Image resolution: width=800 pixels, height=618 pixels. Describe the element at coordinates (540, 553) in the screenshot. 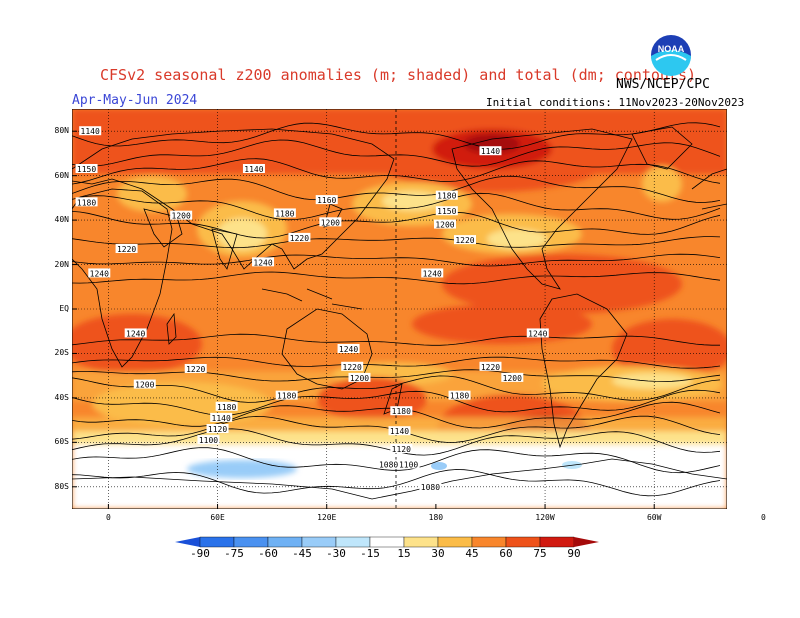

I see `colorbar-label: 75` at that location.